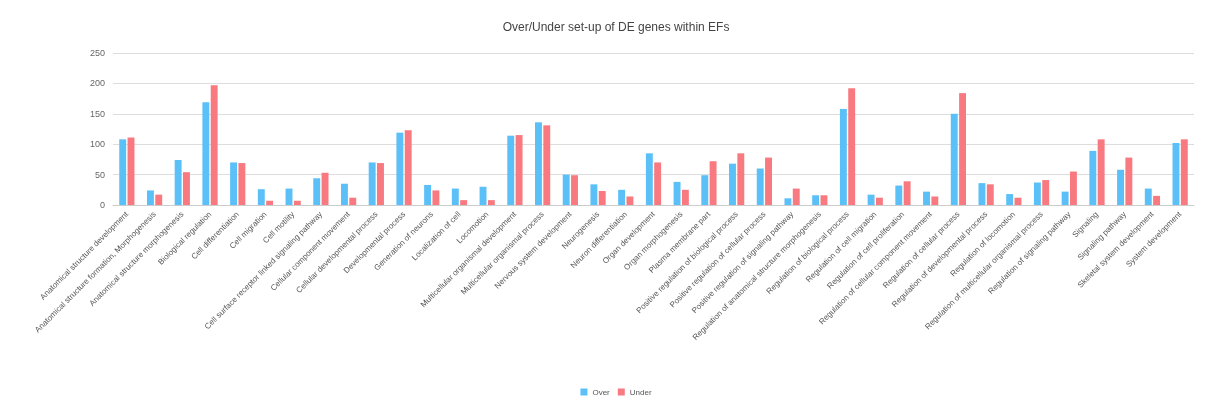  What do you see at coordinates (640, 392) in the screenshot?
I see `legend-label: Under` at bounding box center [640, 392].